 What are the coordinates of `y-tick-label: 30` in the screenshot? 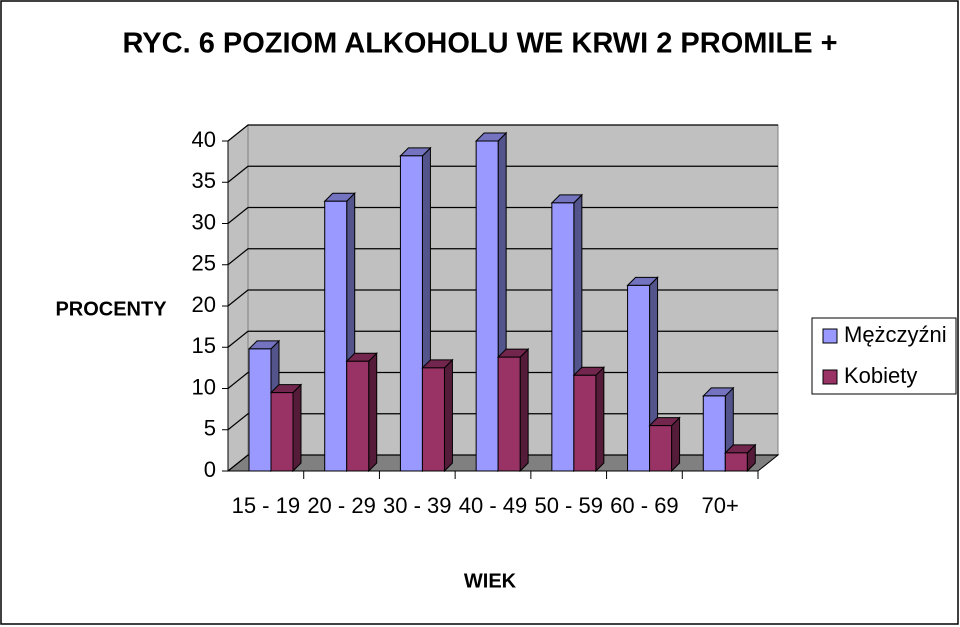 It's located at (204, 221).